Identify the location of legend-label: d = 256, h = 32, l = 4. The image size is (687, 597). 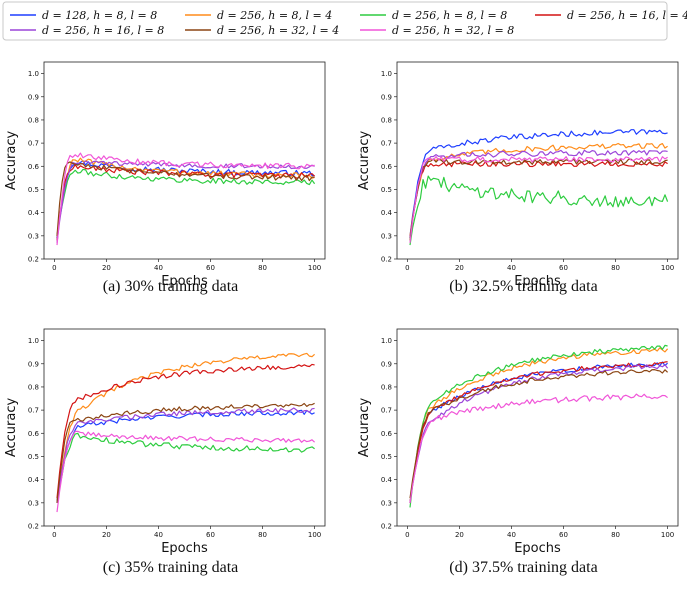
(278, 30).